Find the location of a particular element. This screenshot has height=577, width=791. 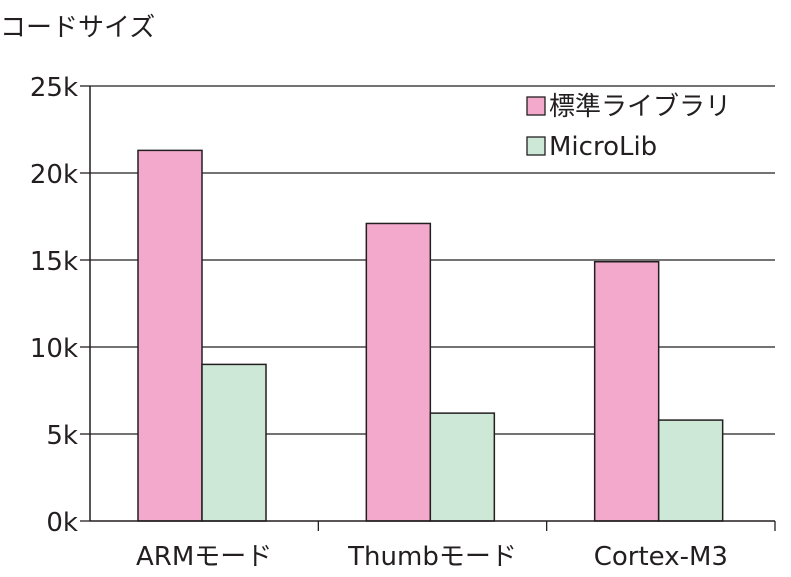

y-tick-label: 5k is located at coordinates (62, 436).